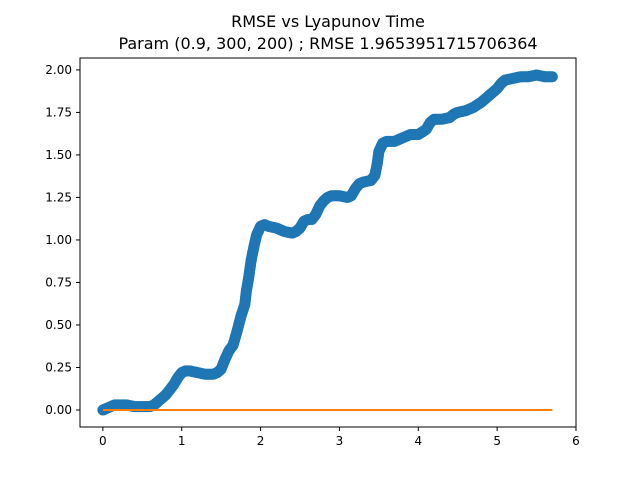 The width and height of the screenshot is (640, 480). What do you see at coordinates (58, 112) in the screenshot?
I see `y-tick-label: 1.75` at bounding box center [58, 112].